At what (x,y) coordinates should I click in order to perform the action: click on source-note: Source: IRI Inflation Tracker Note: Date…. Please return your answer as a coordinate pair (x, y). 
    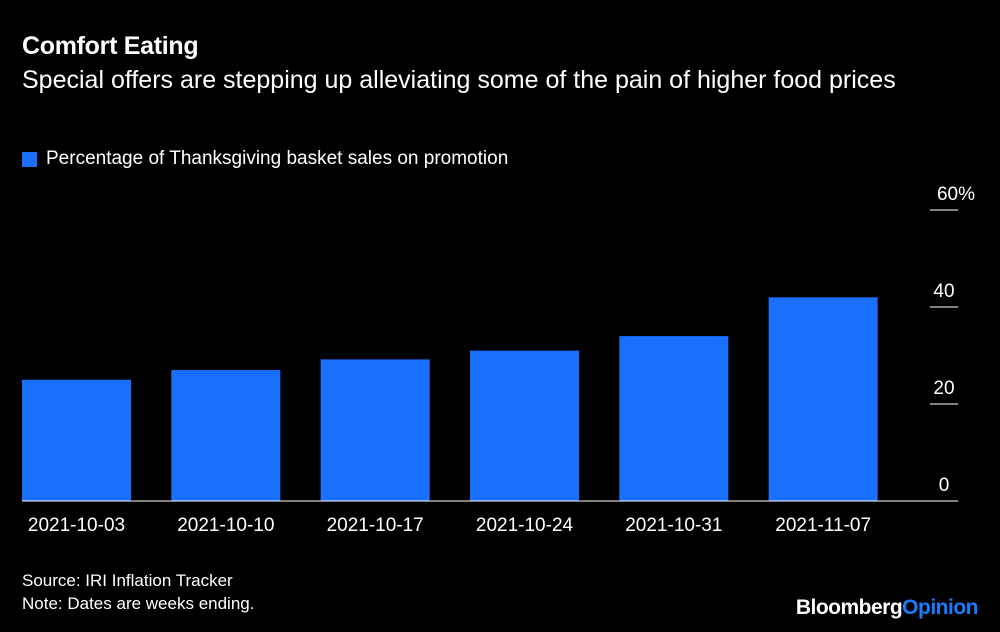
    Looking at the image, I should click on (138, 592).